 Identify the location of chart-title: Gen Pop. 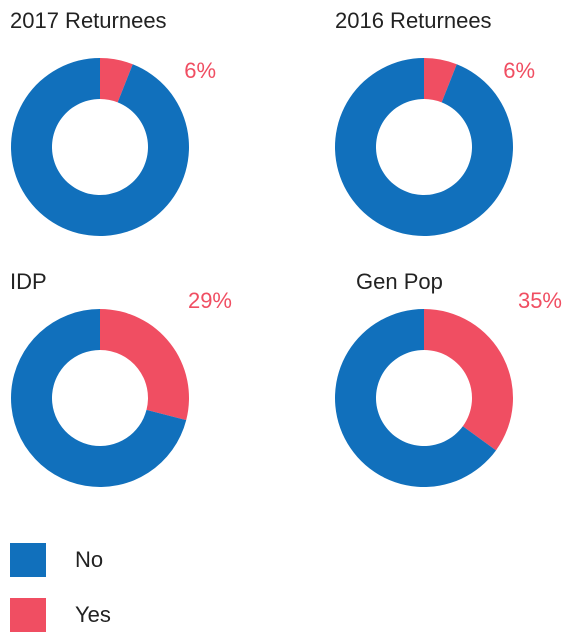
(399, 281).